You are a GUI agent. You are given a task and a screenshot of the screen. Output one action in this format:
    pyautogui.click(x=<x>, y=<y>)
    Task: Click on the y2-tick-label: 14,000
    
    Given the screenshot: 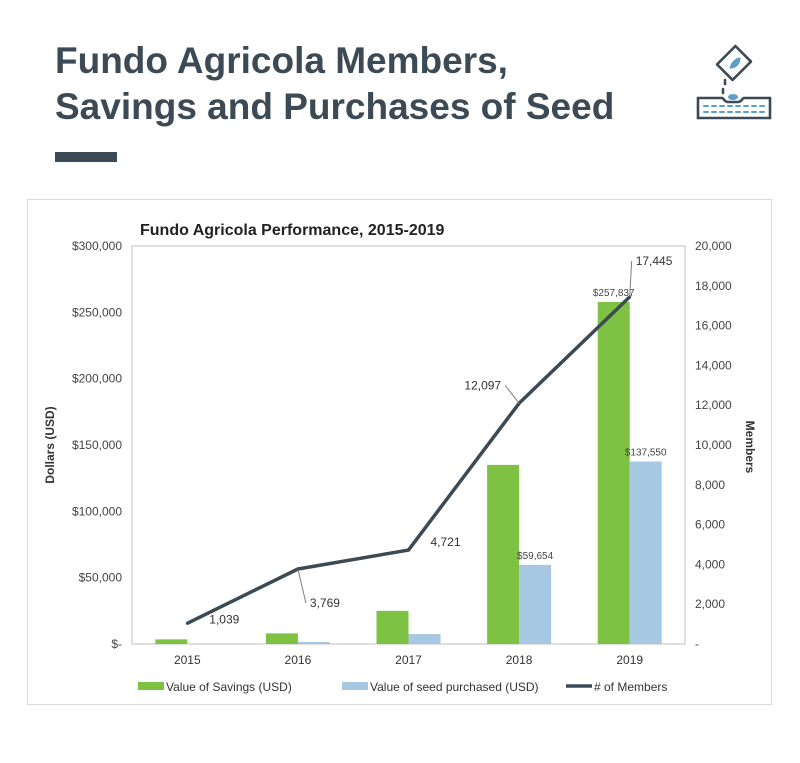 What is the action you would take?
    pyautogui.click(x=713, y=365)
    